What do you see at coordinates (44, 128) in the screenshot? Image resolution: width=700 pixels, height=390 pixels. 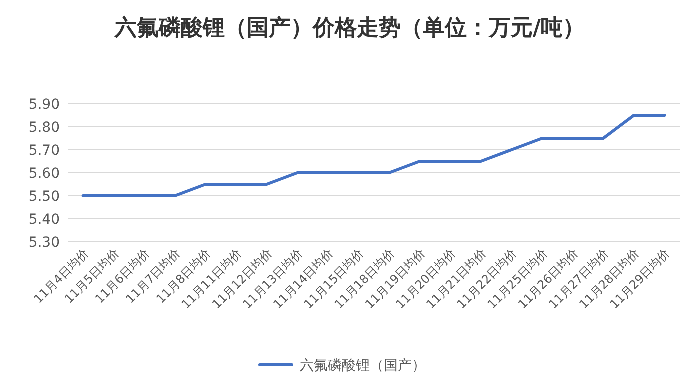 I see `y-tick-label: 5.80` at bounding box center [44, 128].